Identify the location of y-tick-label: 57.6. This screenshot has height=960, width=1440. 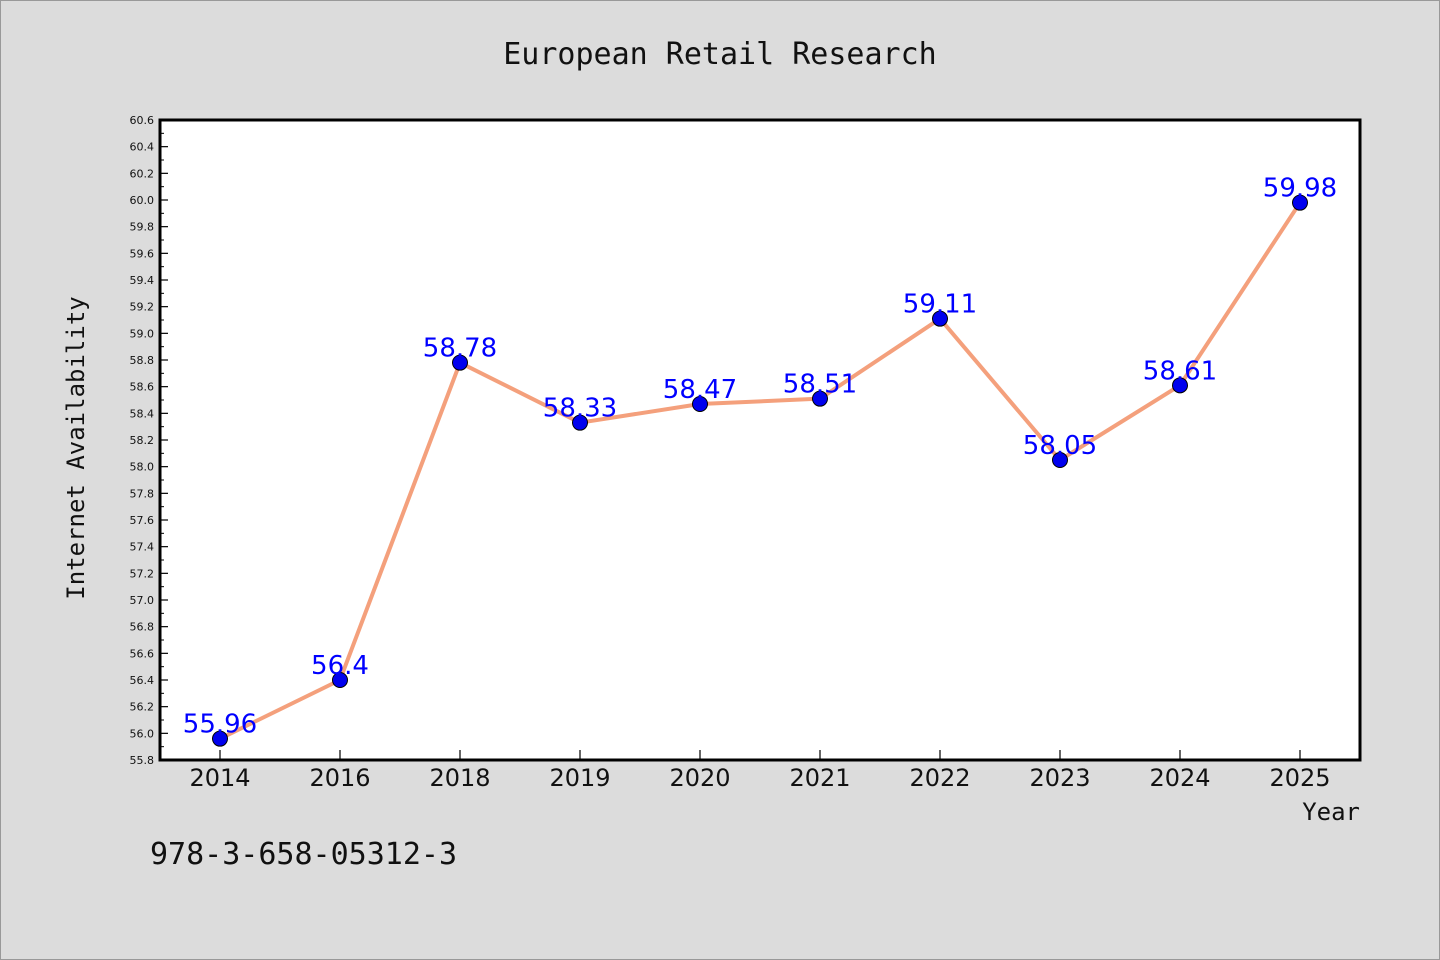
(142, 520).